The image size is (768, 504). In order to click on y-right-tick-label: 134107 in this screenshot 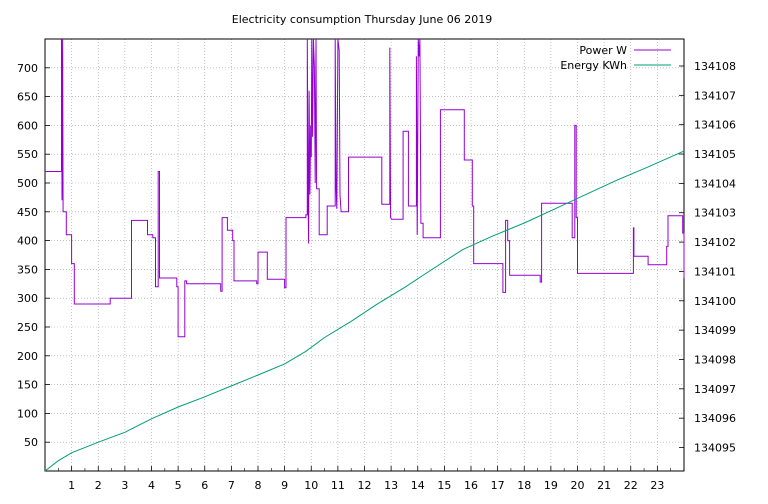, I will do `click(715, 95)`.